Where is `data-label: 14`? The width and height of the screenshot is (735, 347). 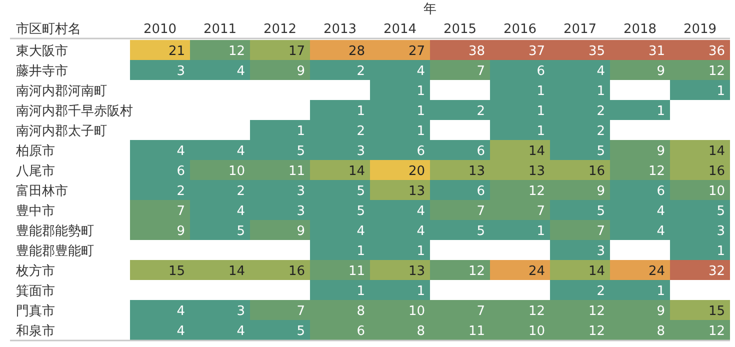 data-label: 14 is located at coordinates (536, 151).